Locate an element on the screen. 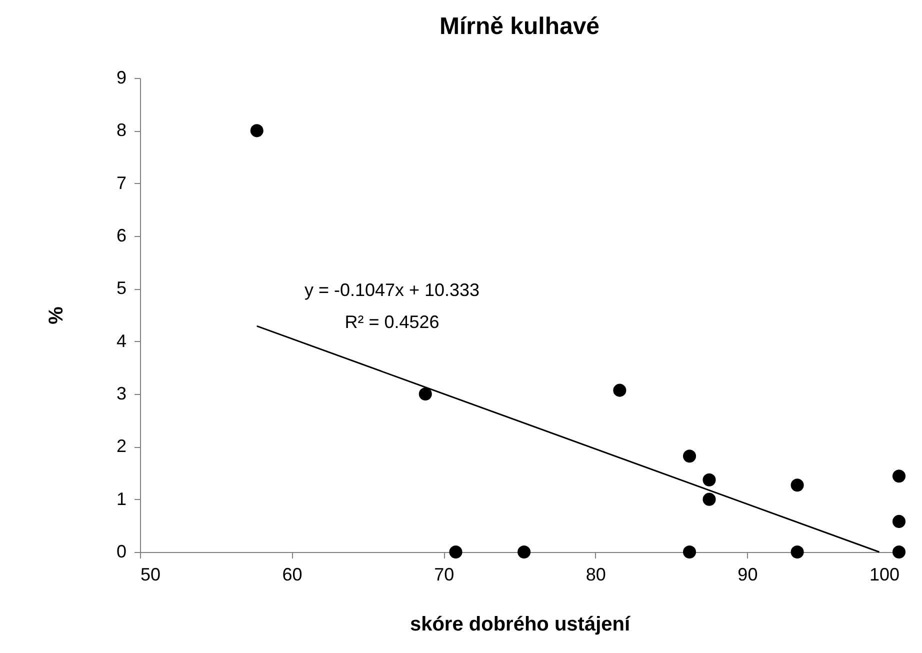 This screenshot has width=922, height=653. y-tick-label: 0 is located at coordinates (121, 552).